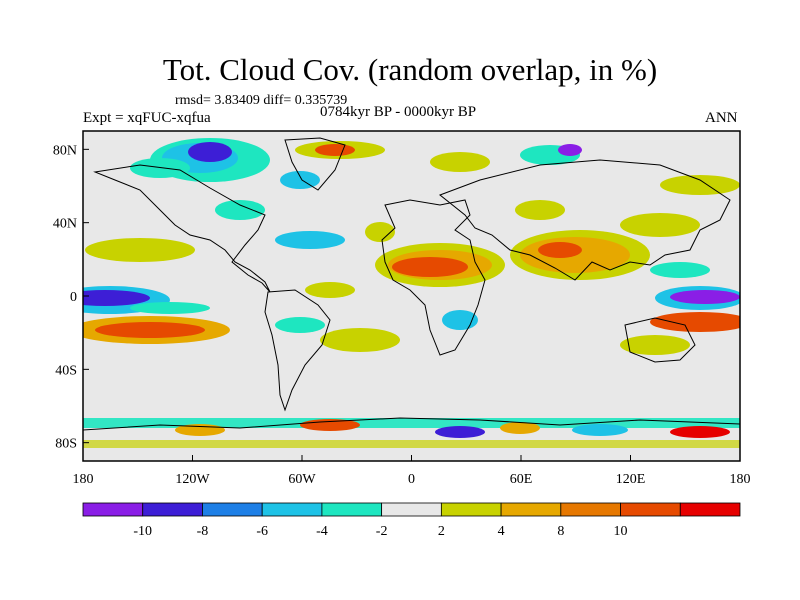 This screenshot has width=800, height=600. Describe the element at coordinates (410, 69) in the screenshot. I see `plot-title: Tot. Cloud Cov. (random overlap, in %)` at that location.